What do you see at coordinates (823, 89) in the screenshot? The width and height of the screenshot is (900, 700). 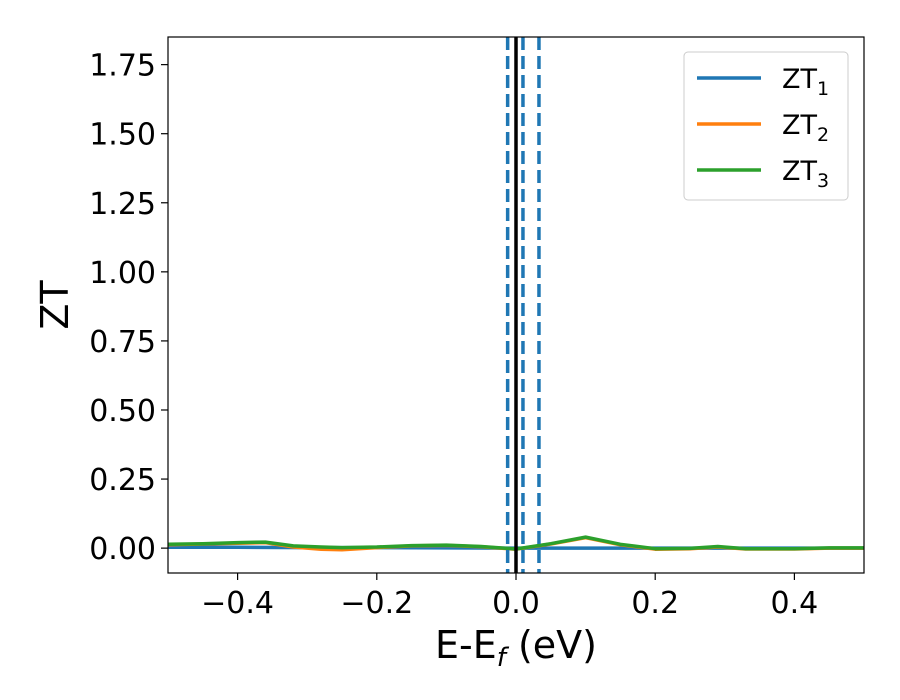 I see `legend-label-subscript: 1` at bounding box center [823, 89].